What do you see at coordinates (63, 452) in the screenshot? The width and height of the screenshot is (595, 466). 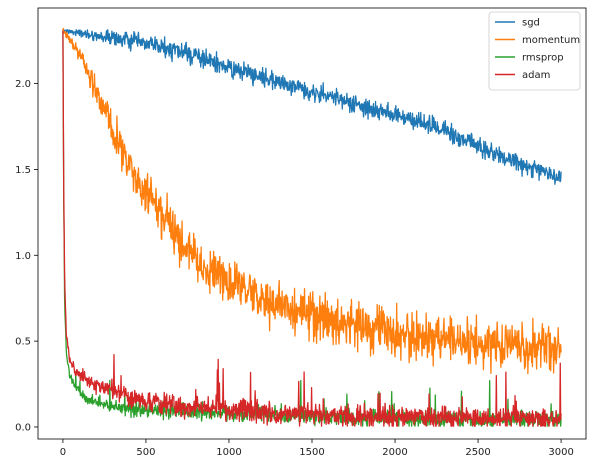 I see `x-tick-label: 0` at bounding box center [63, 452].